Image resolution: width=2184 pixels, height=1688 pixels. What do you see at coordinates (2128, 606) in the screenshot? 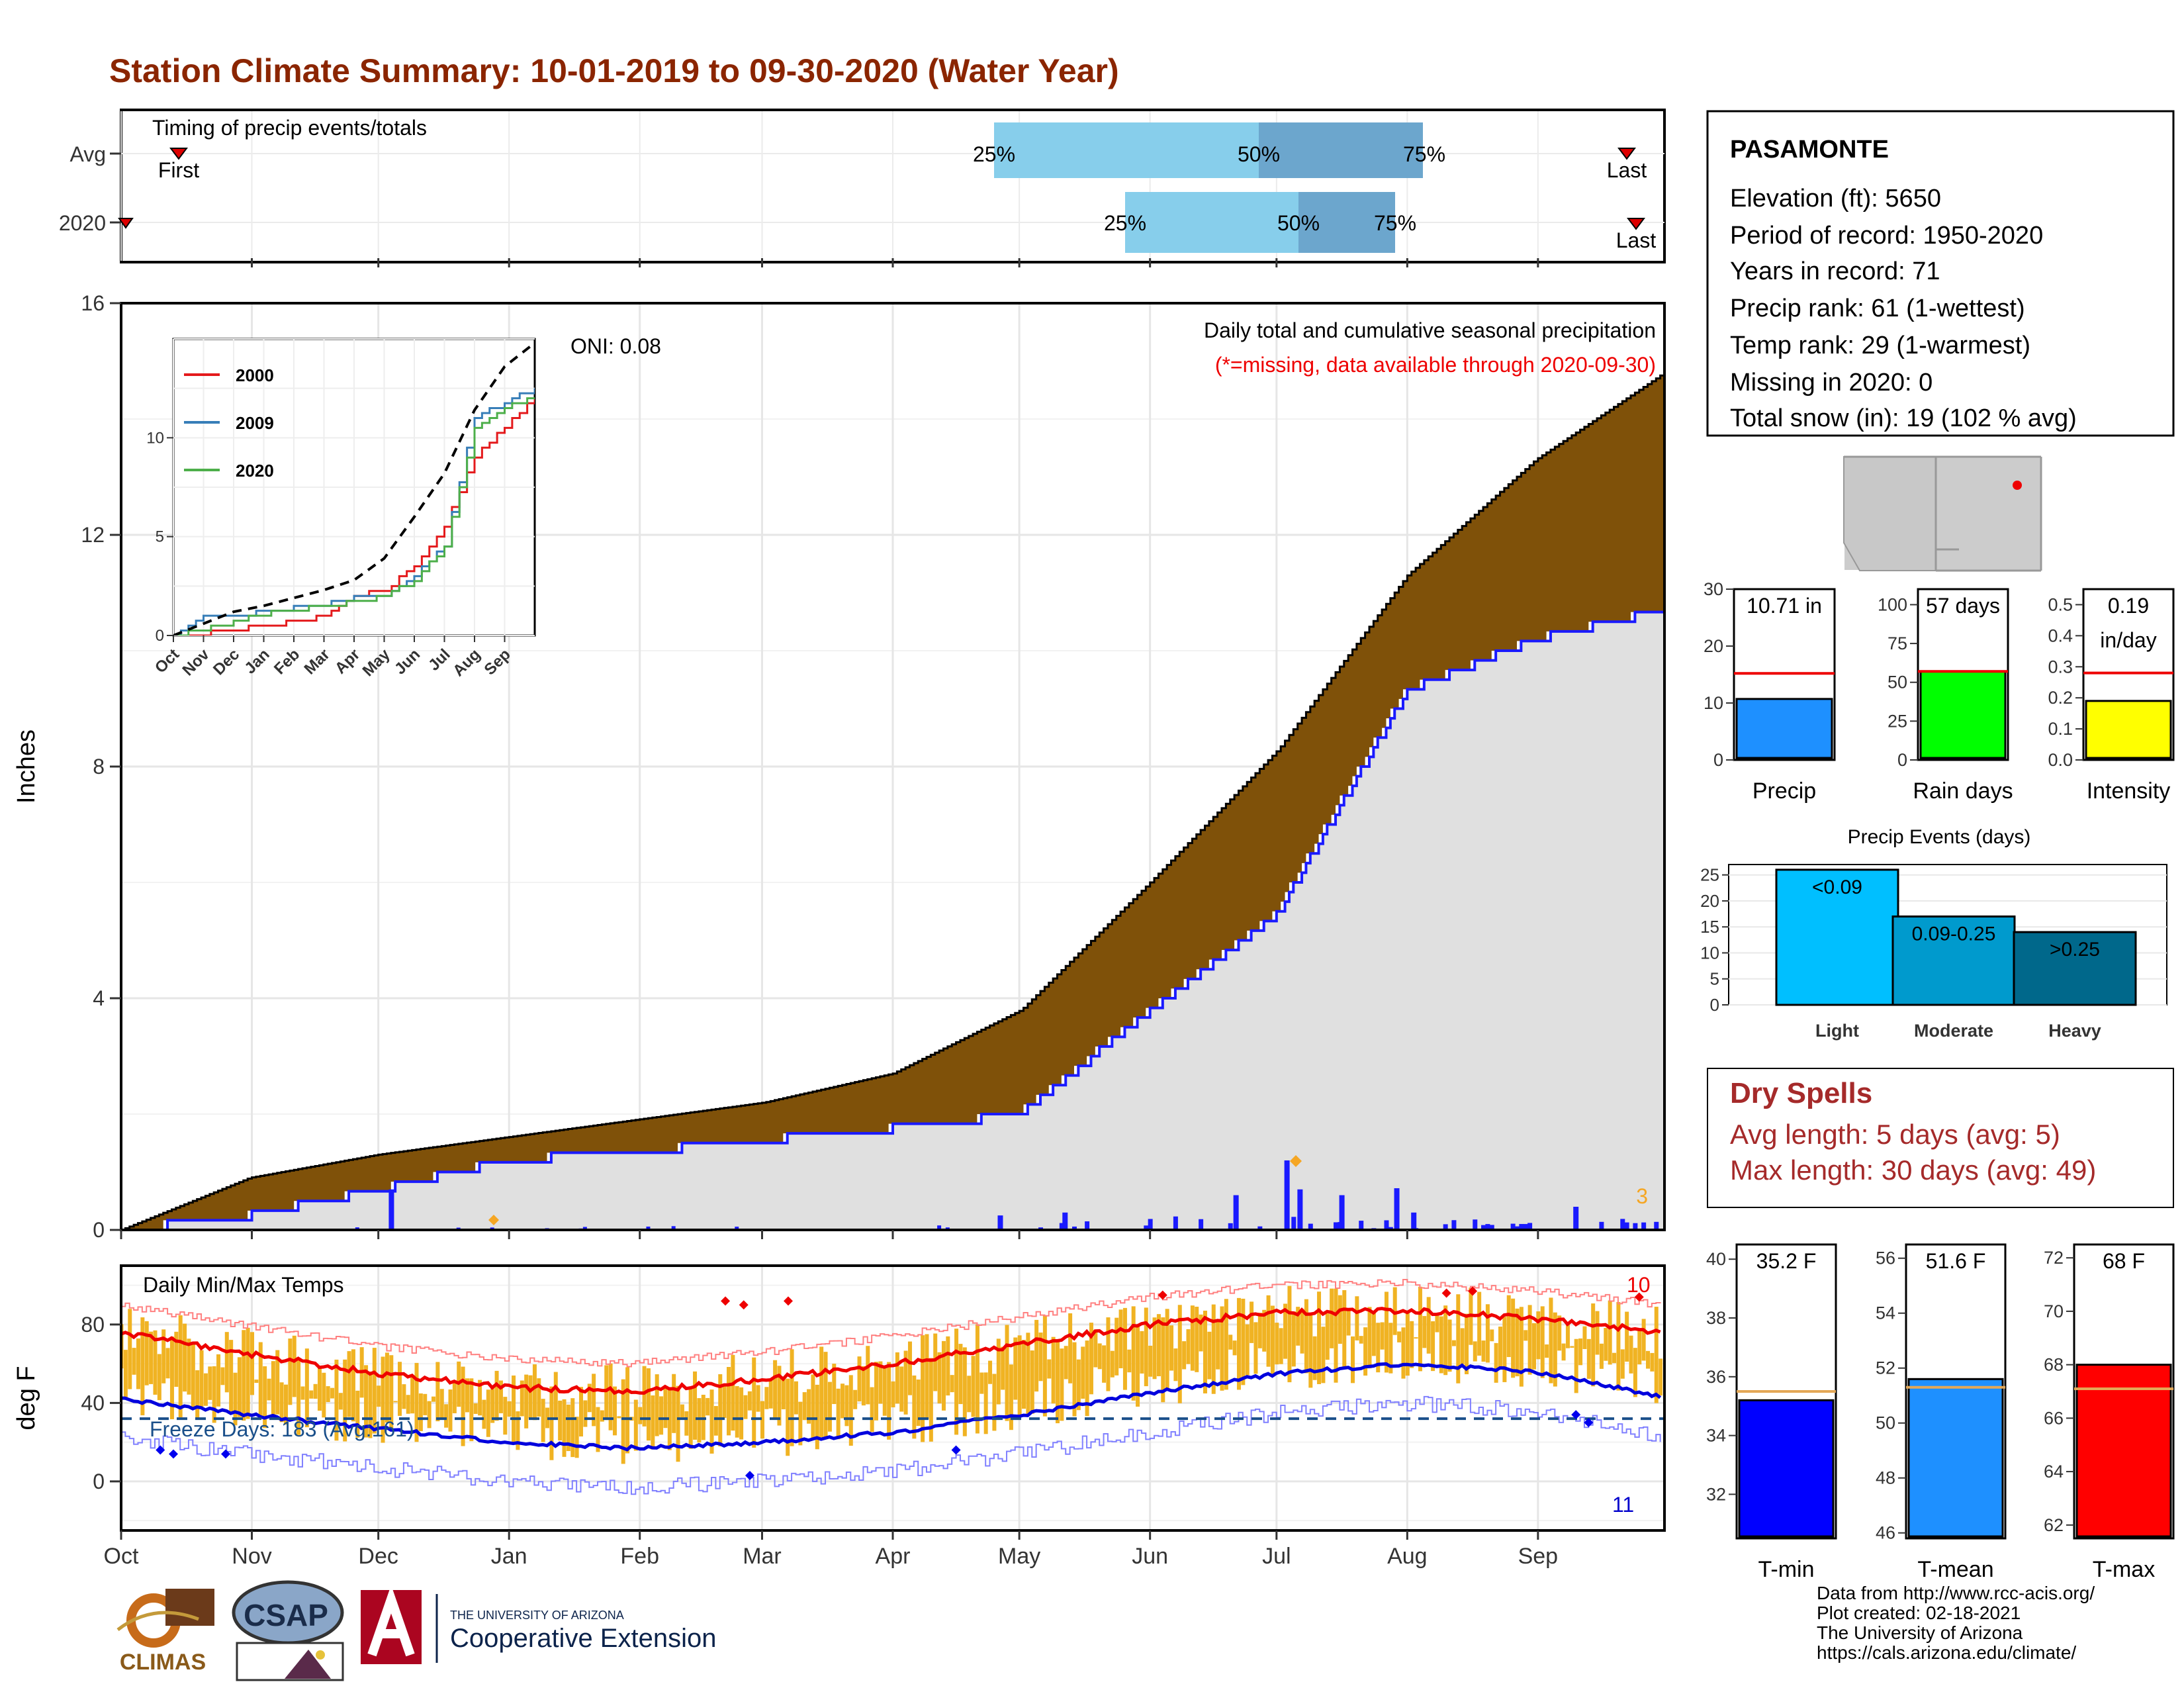
I see `intensity-value-label: 0.19` at bounding box center [2128, 606].